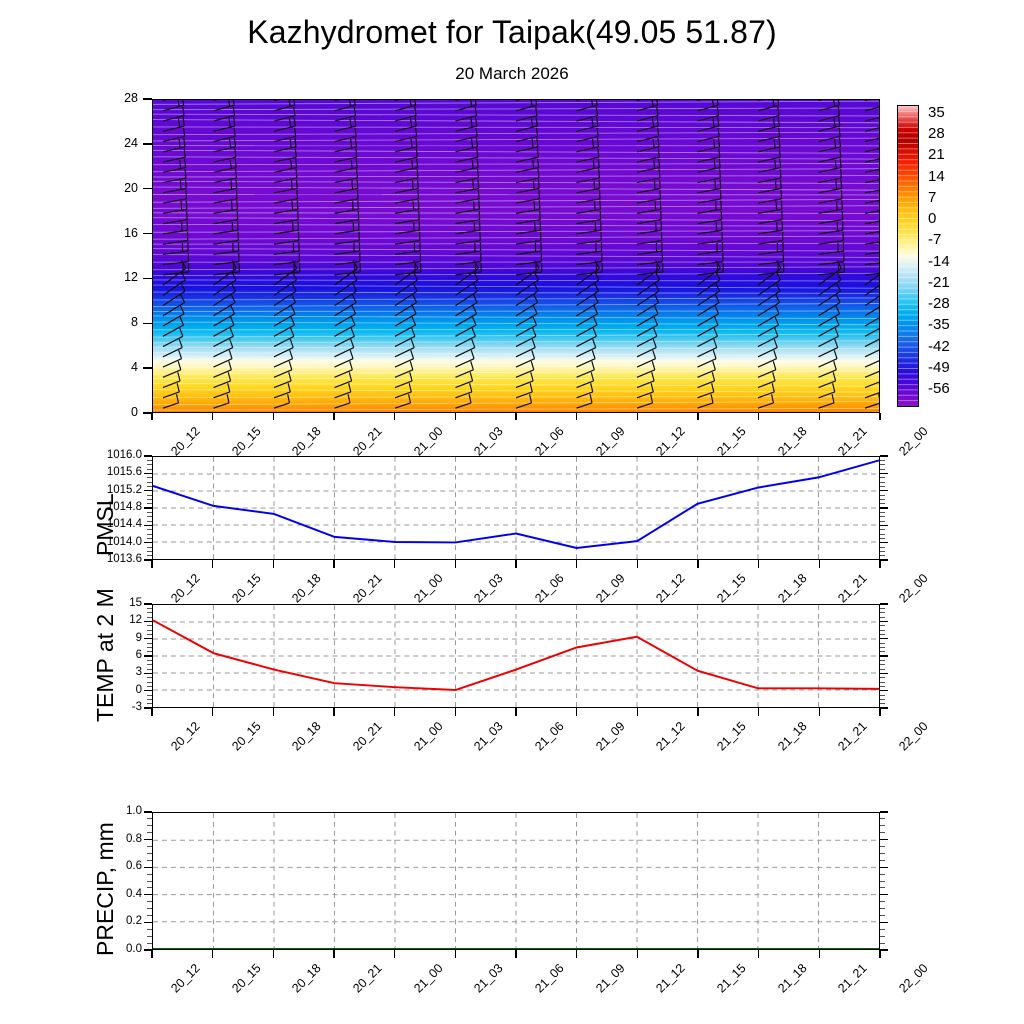 The height and width of the screenshot is (1024, 1024). What do you see at coordinates (148, 508) in the screenshot?
I see `pmsl-tick` at bounding box center [148, 508].